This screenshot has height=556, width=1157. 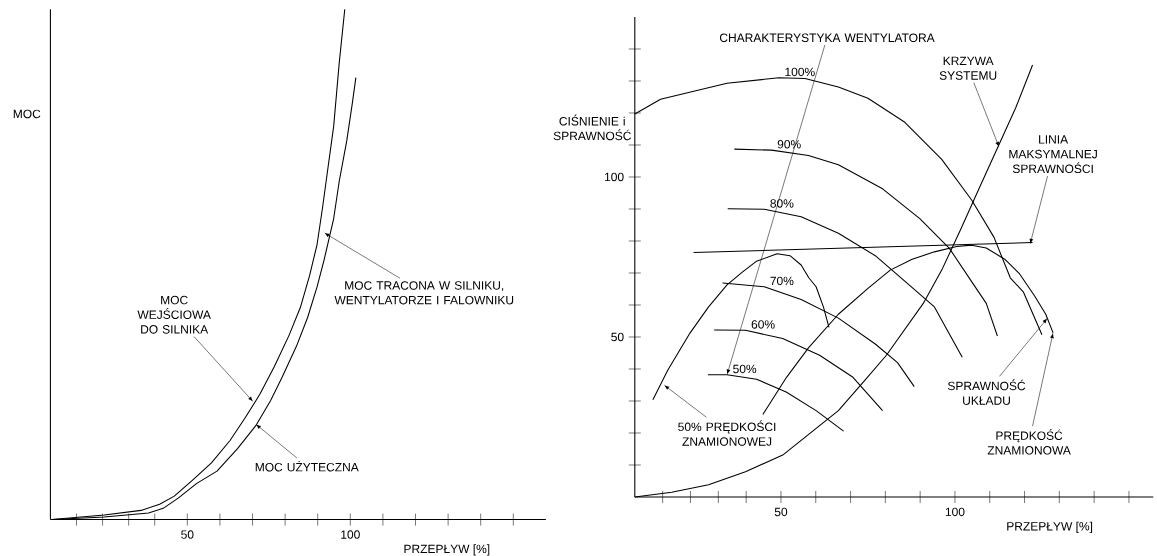 What do you see at coordinates (986, 392) in the screenshot?
I see `annotation: SPRAWNOŚĆ UKŁADU` at bounding box center [986, 392].